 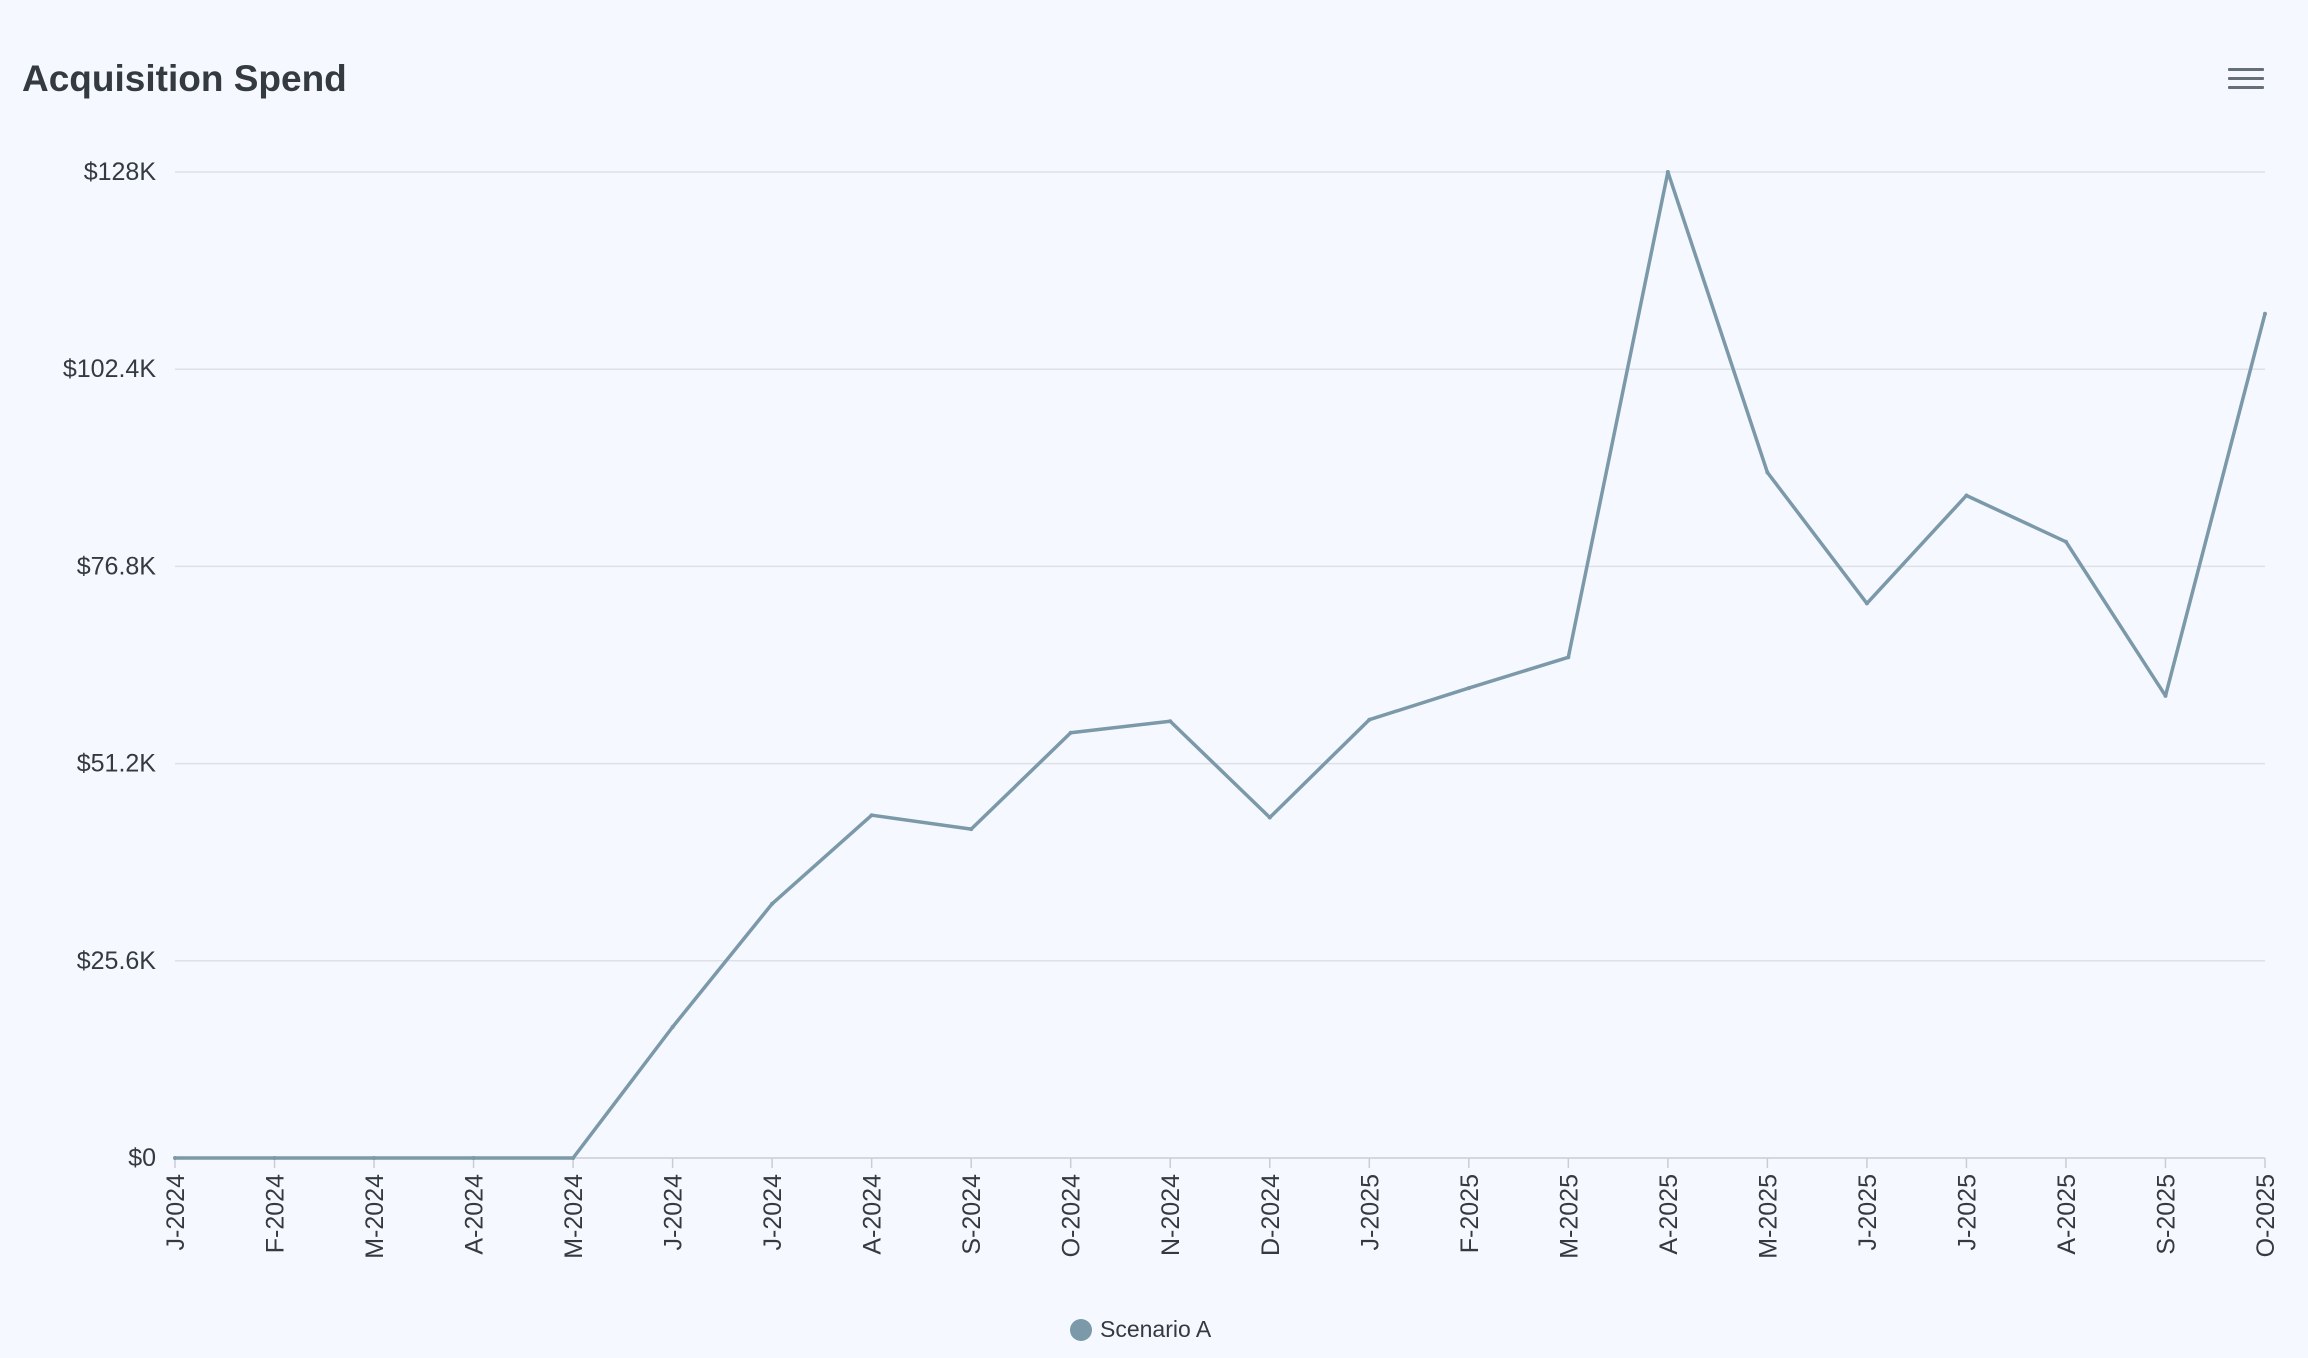 What do you see at coordinates (142, 1158) in the screenshot?
I see `y-tick-label: $0` at bounding box center [142, 1158].